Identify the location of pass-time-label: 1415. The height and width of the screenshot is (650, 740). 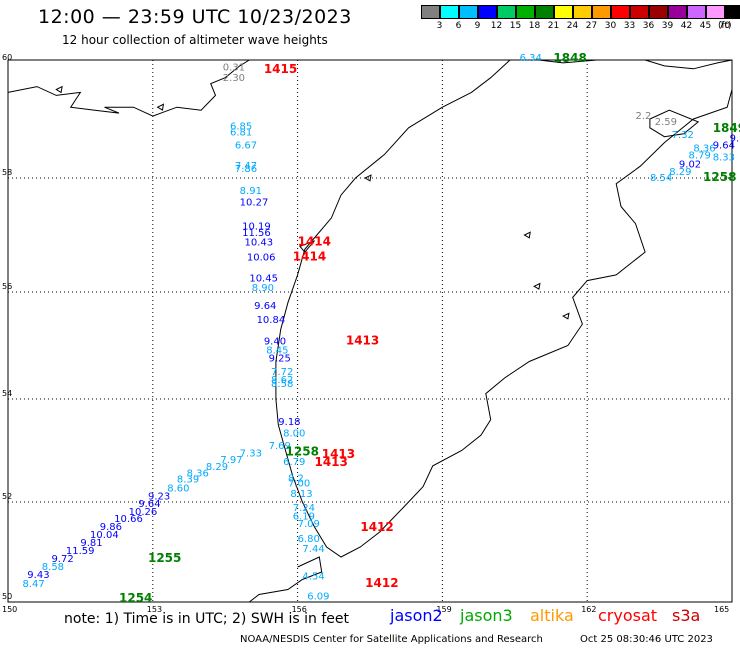
(280, 69).